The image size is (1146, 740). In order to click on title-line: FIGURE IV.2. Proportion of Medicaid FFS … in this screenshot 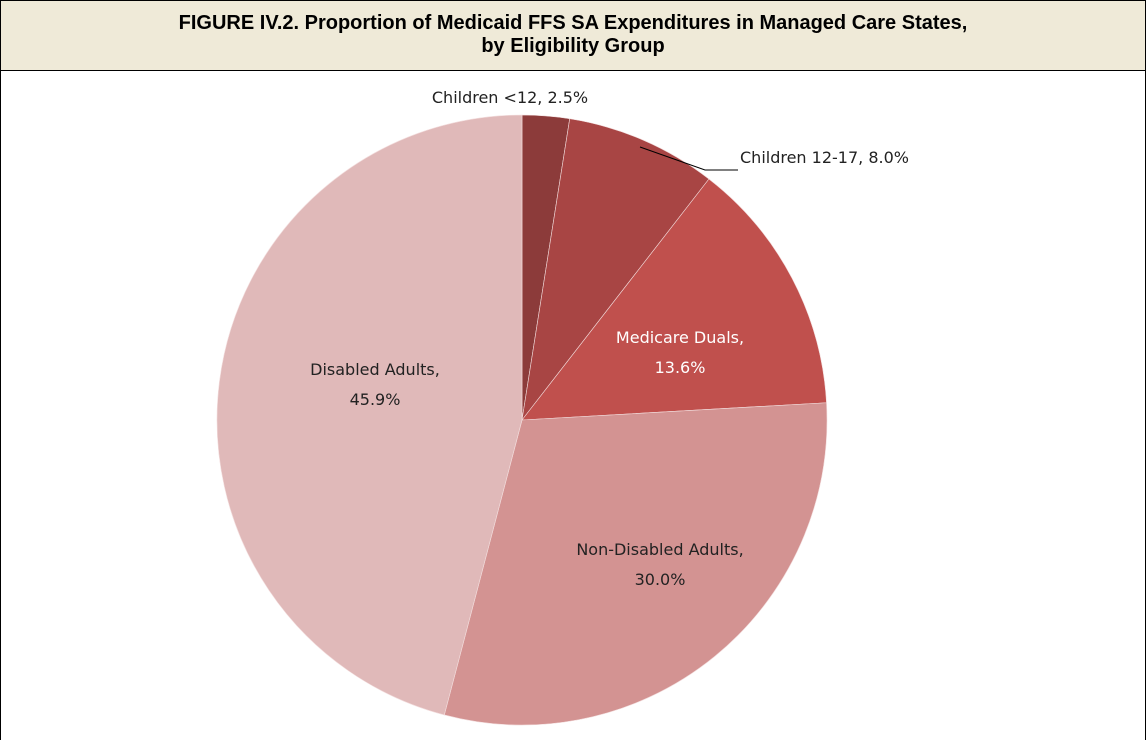, I will do `click(573, 23)`.